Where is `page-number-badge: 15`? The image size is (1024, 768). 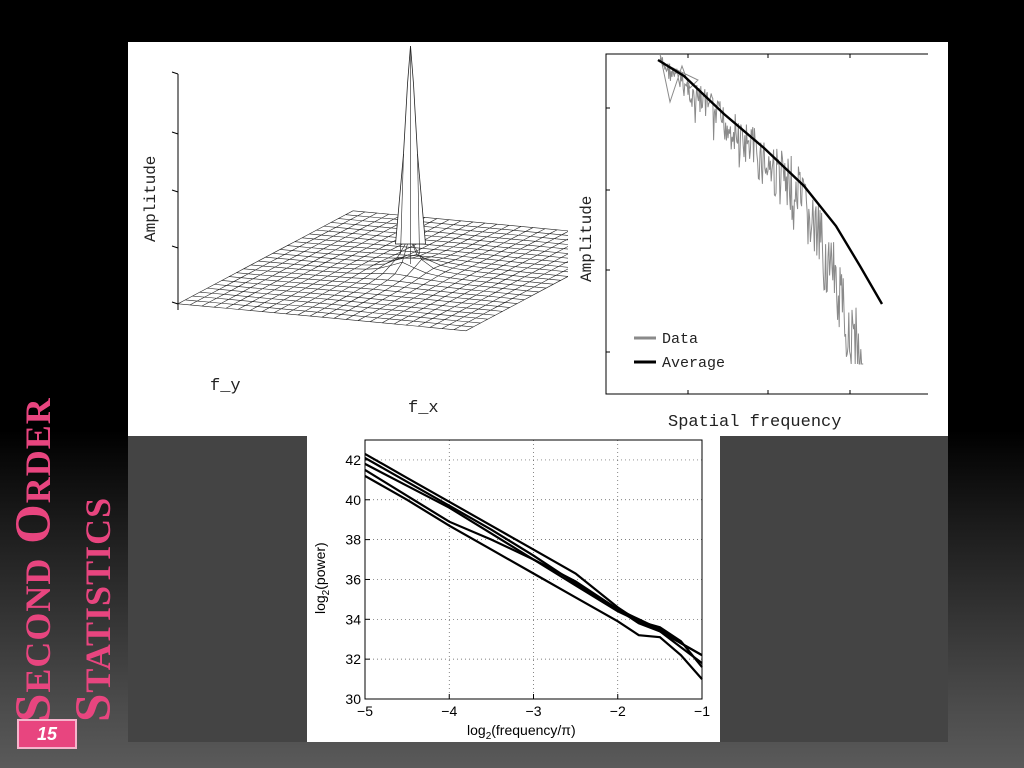 page-number-badge: 15 is located at coordinates (47, 734).